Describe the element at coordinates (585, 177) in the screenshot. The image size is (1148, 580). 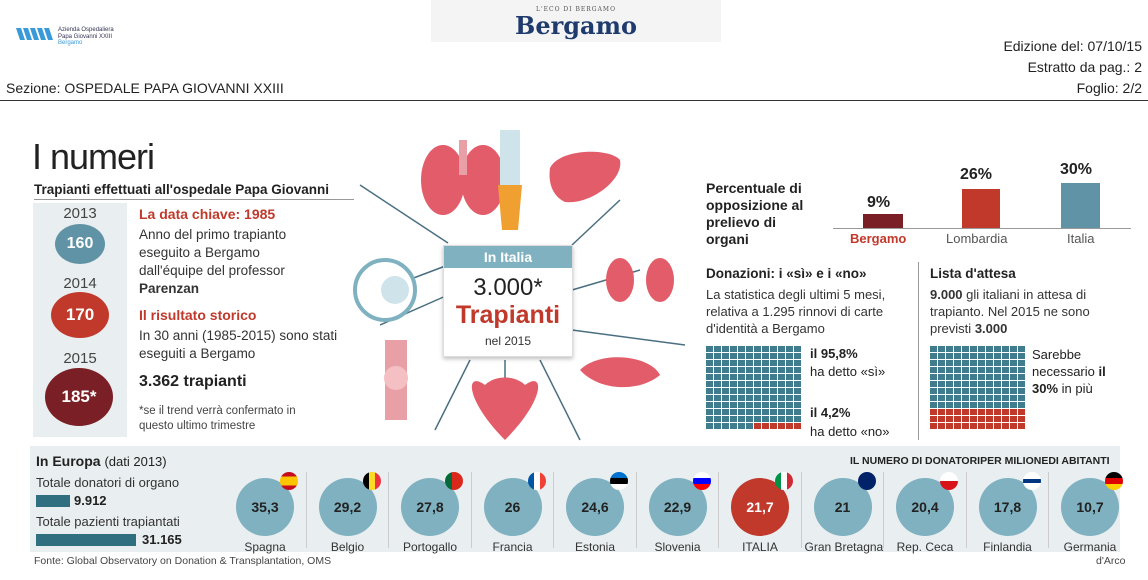
I see `liver-icon` at that location.